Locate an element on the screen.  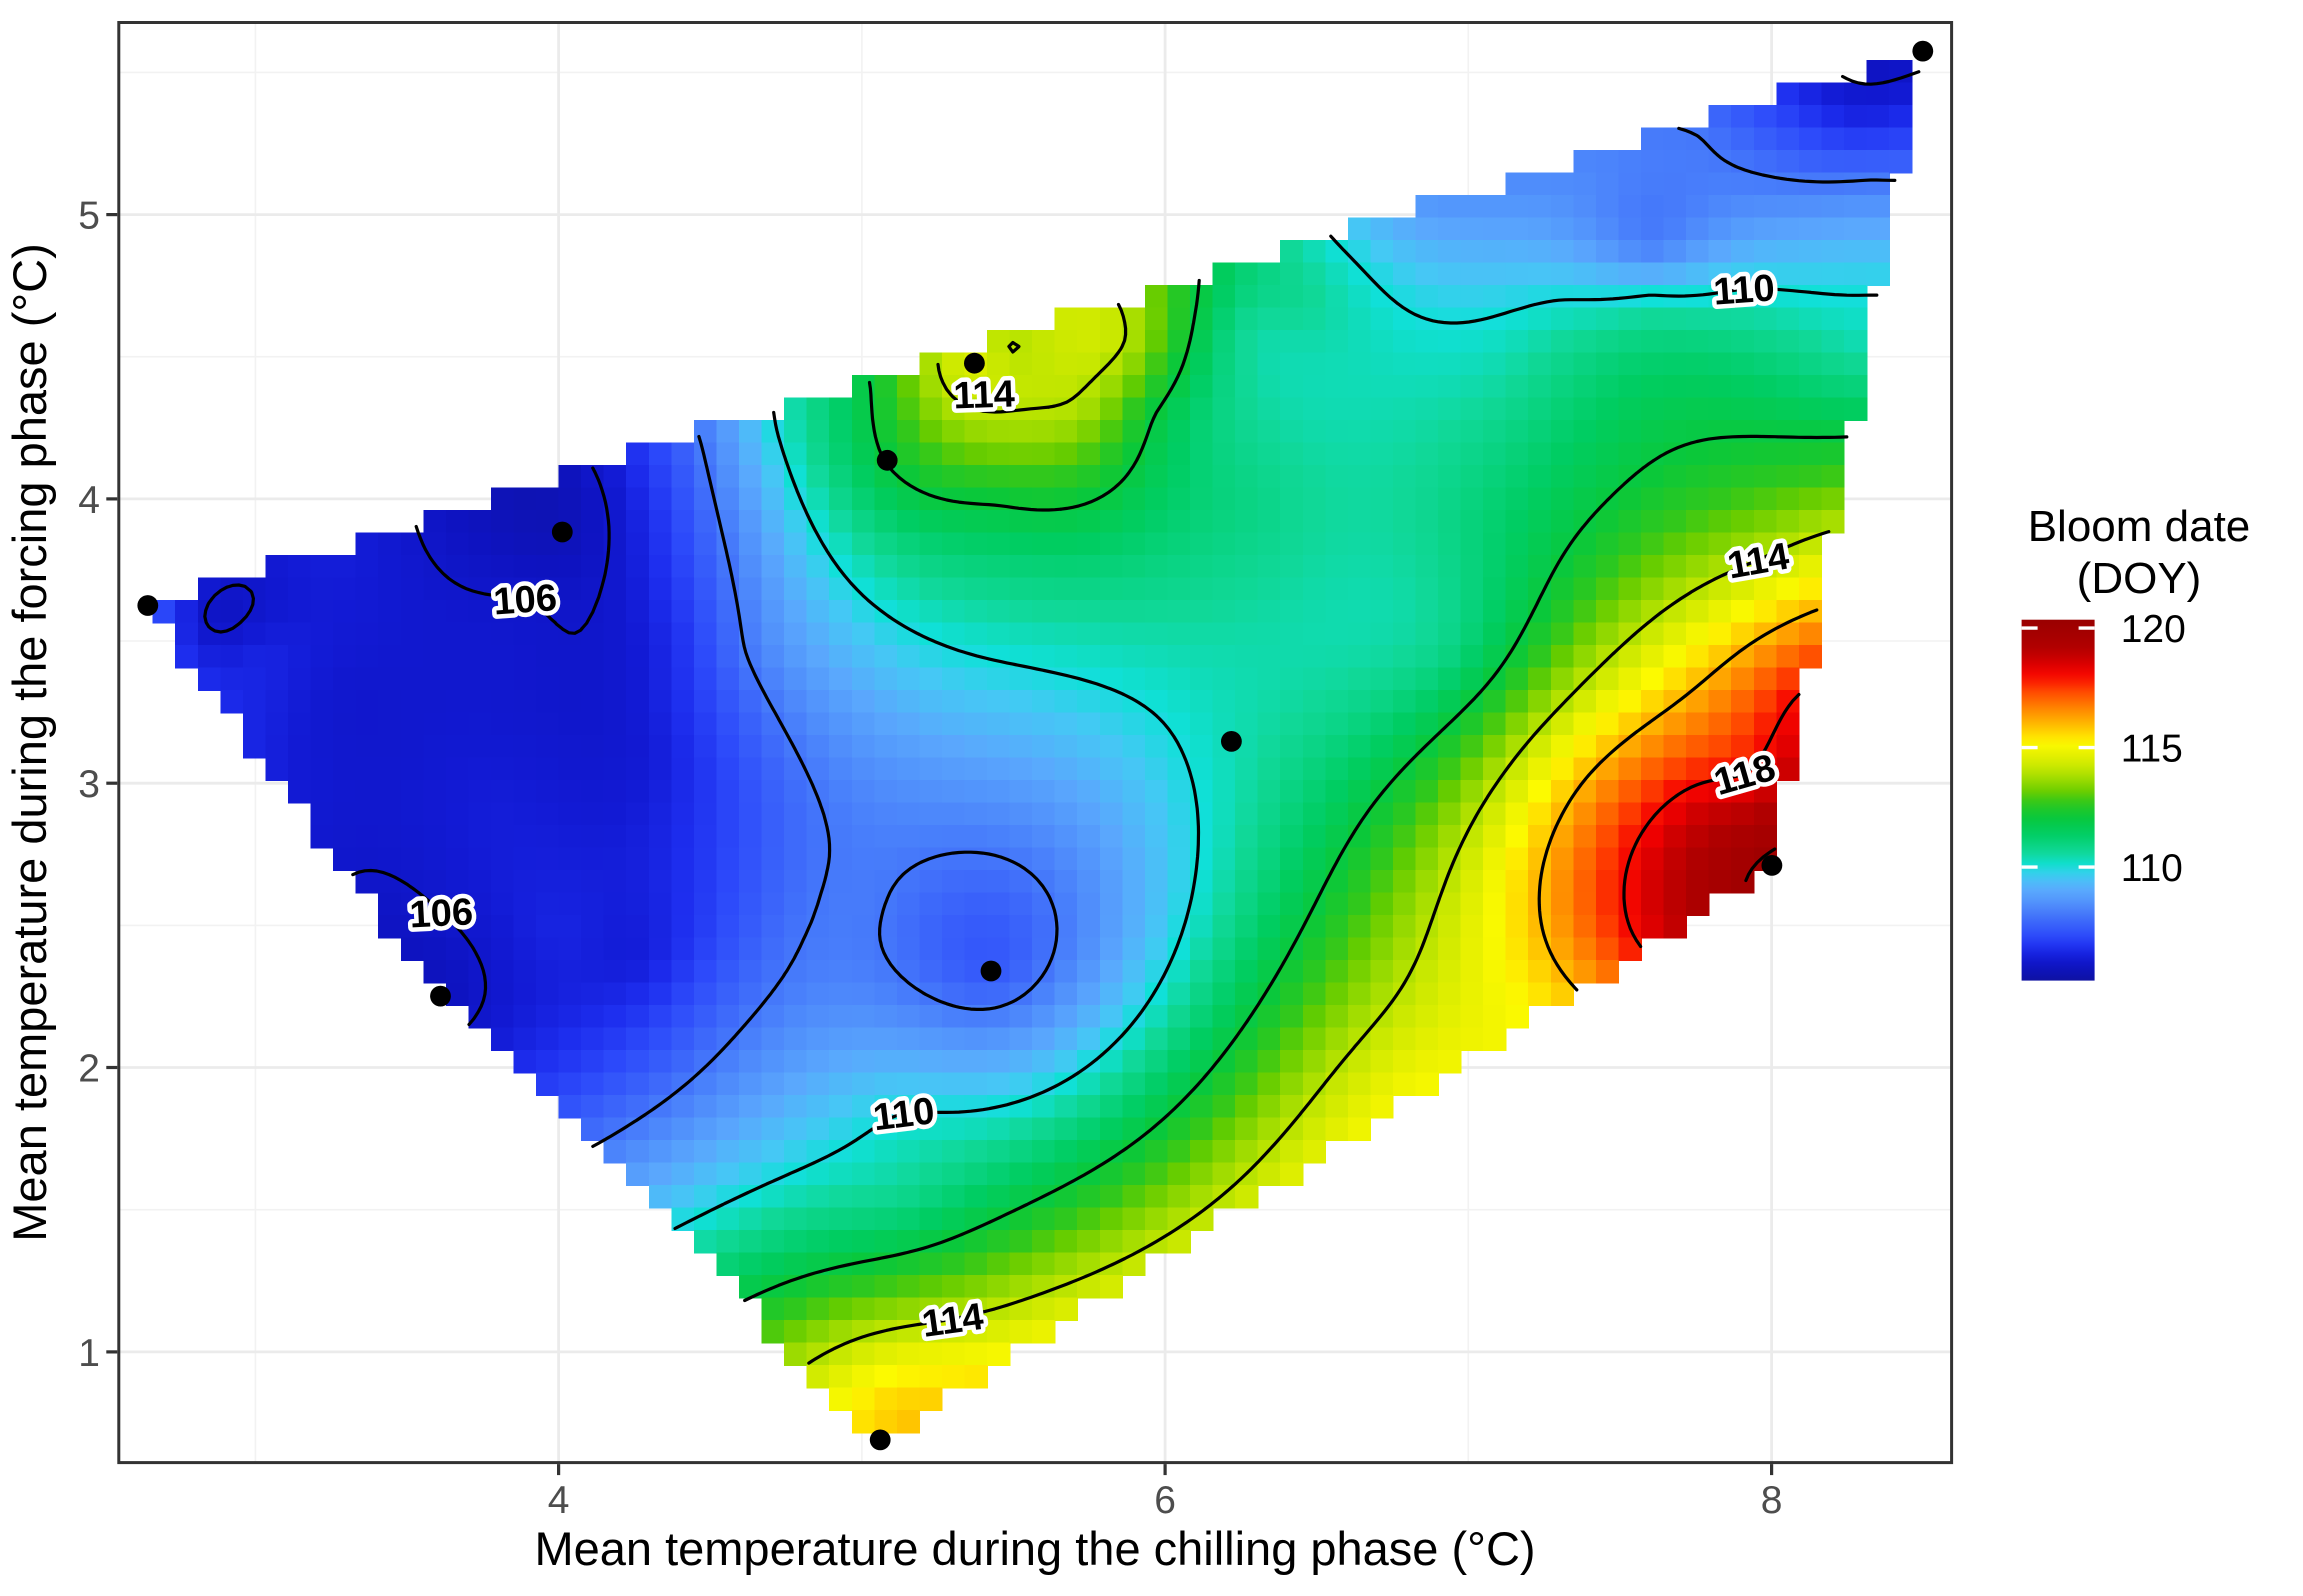
svg-text: 115 is located at coordinates (2152, 749).